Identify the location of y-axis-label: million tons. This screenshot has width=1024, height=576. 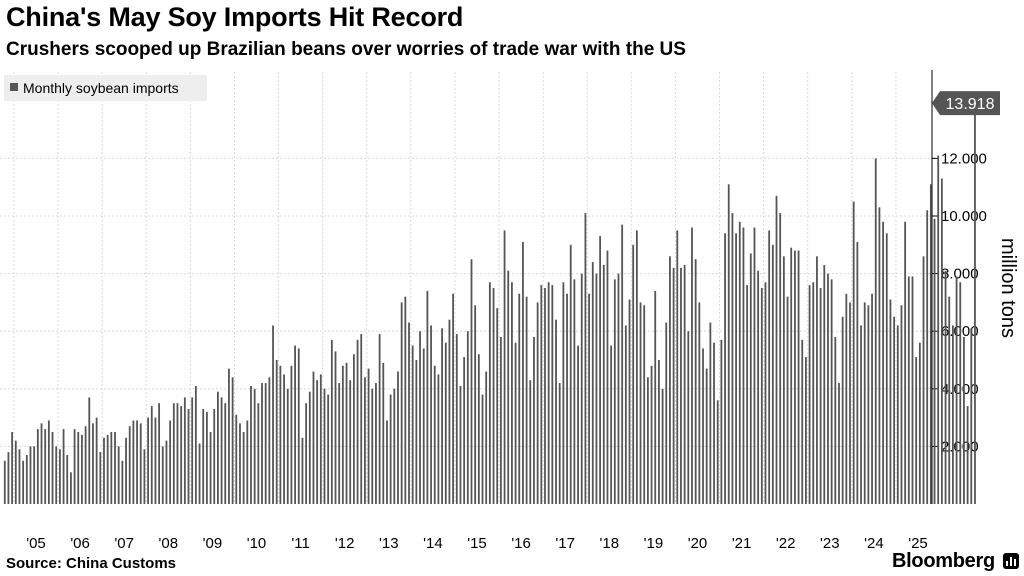
(1008, 288).